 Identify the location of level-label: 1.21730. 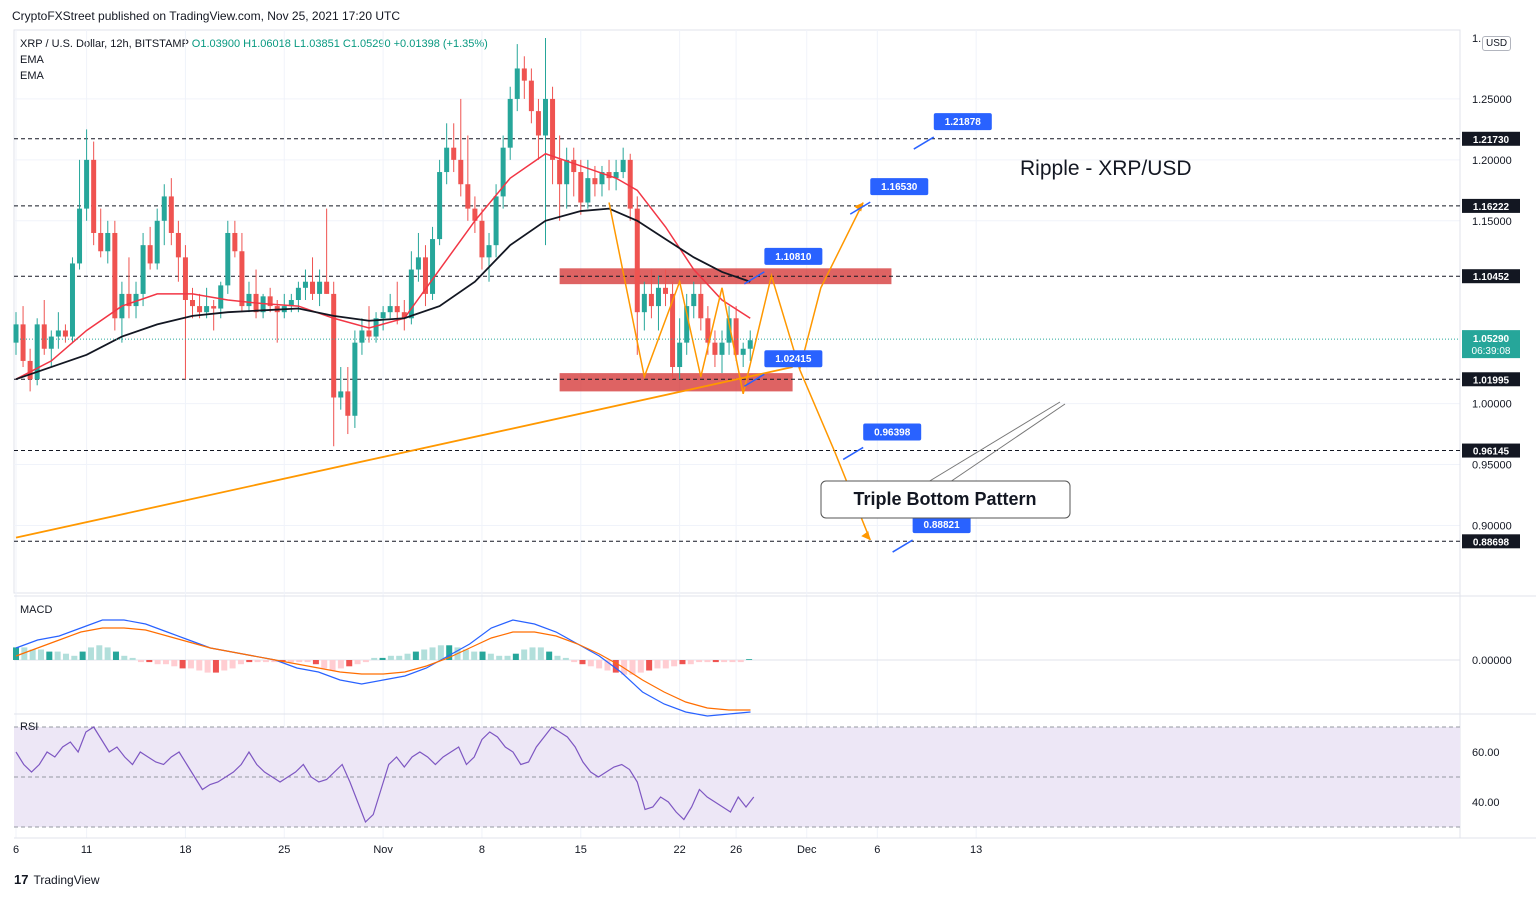
(1491, 140).